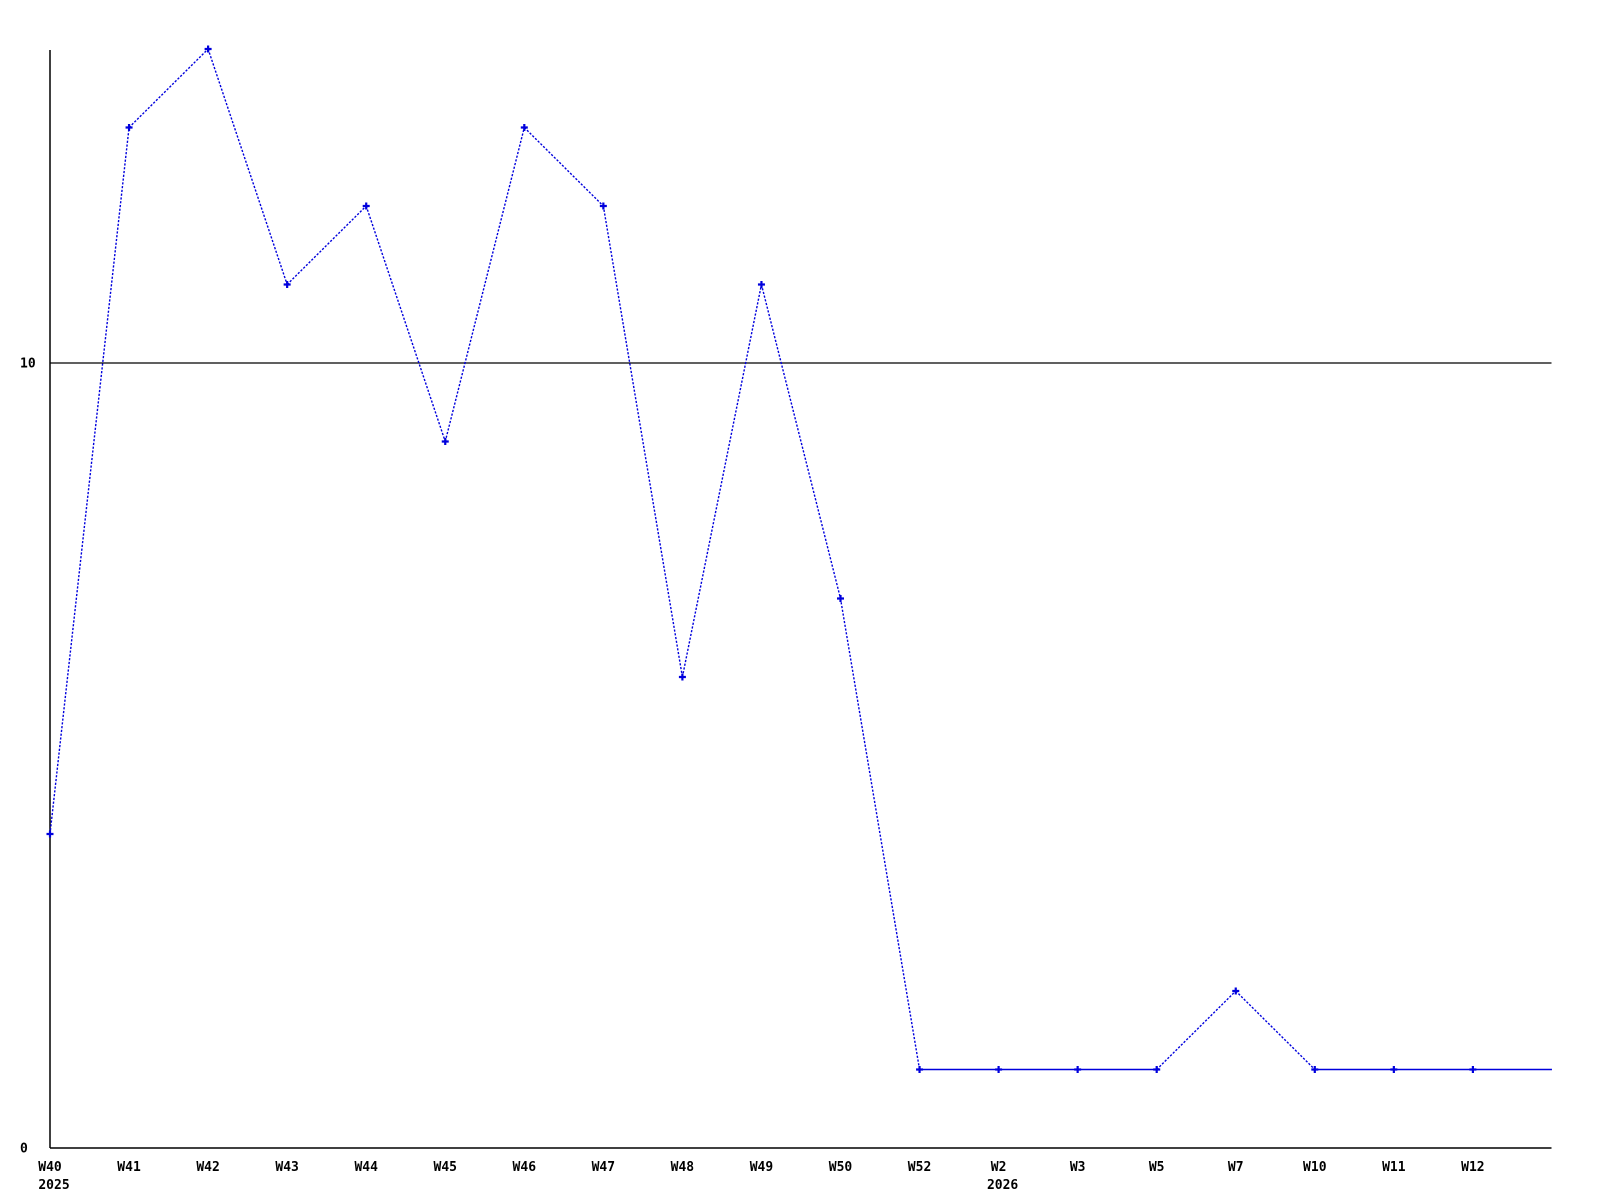 The height and width of the screenshot is (1200, 1600). Describe the element at coordinates (50, 1167) in the screenshot. I see `x-tick-label: W40` at that location.